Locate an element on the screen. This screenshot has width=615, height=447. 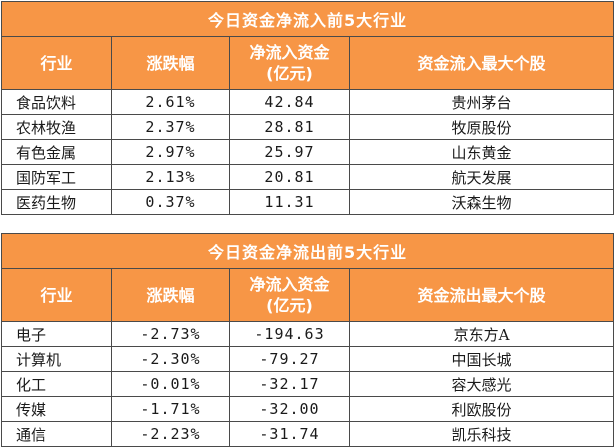
table-row: 医药生物 0.37% 11.31 沃森生物 is located at coordinates (308, 202).